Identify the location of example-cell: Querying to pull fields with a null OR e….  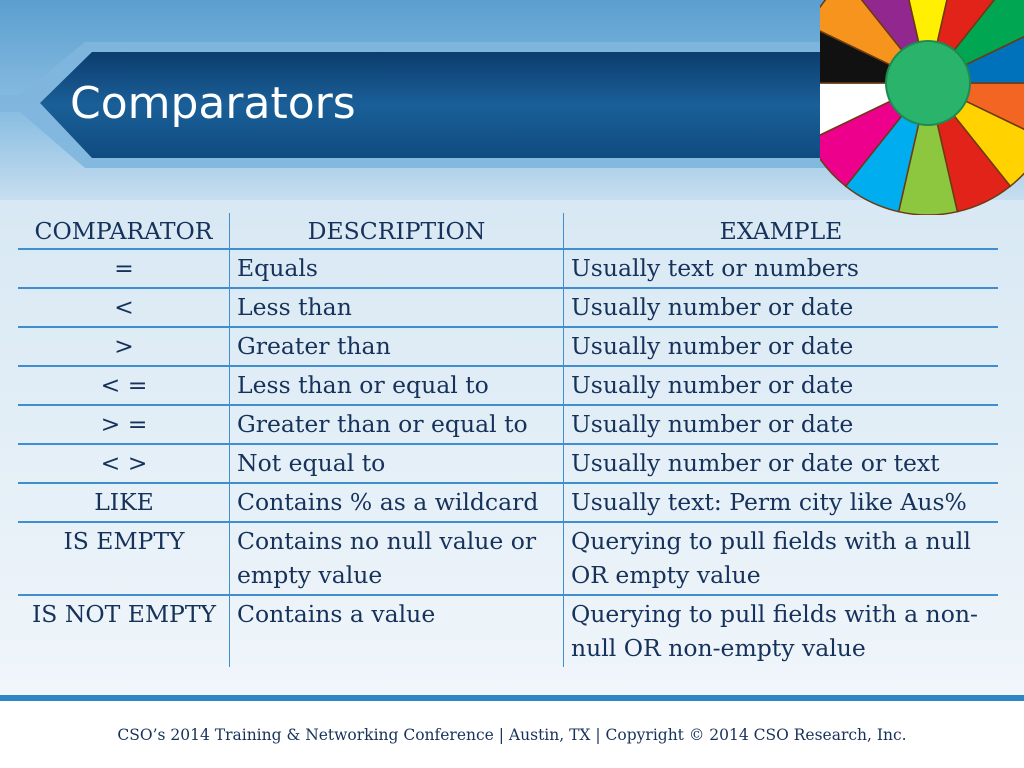
(780, 559).